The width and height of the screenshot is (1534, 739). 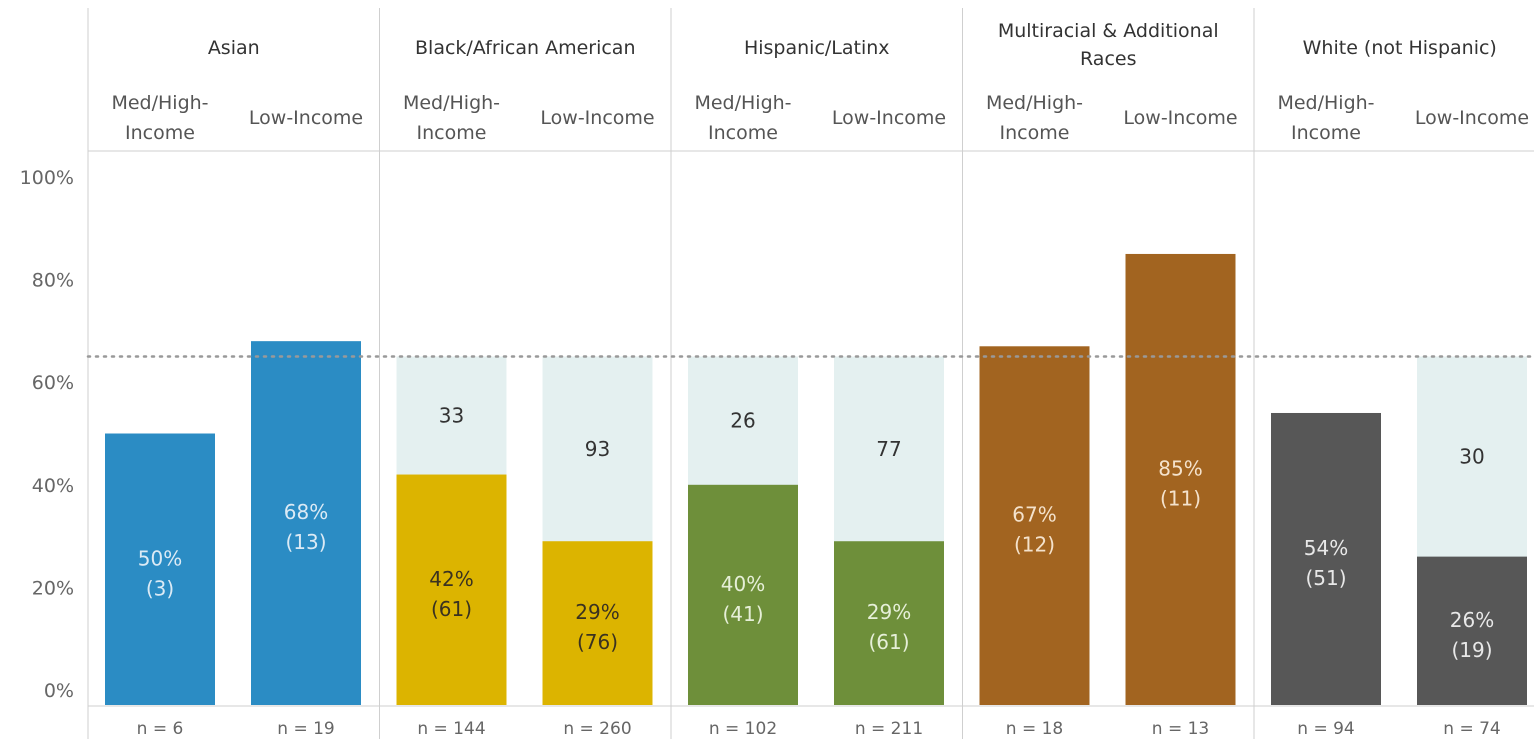 What do you see at coordinates (1471, 457) in the screenshot?
I see `remaining-label: 30` at bounding box center [1471, 457].